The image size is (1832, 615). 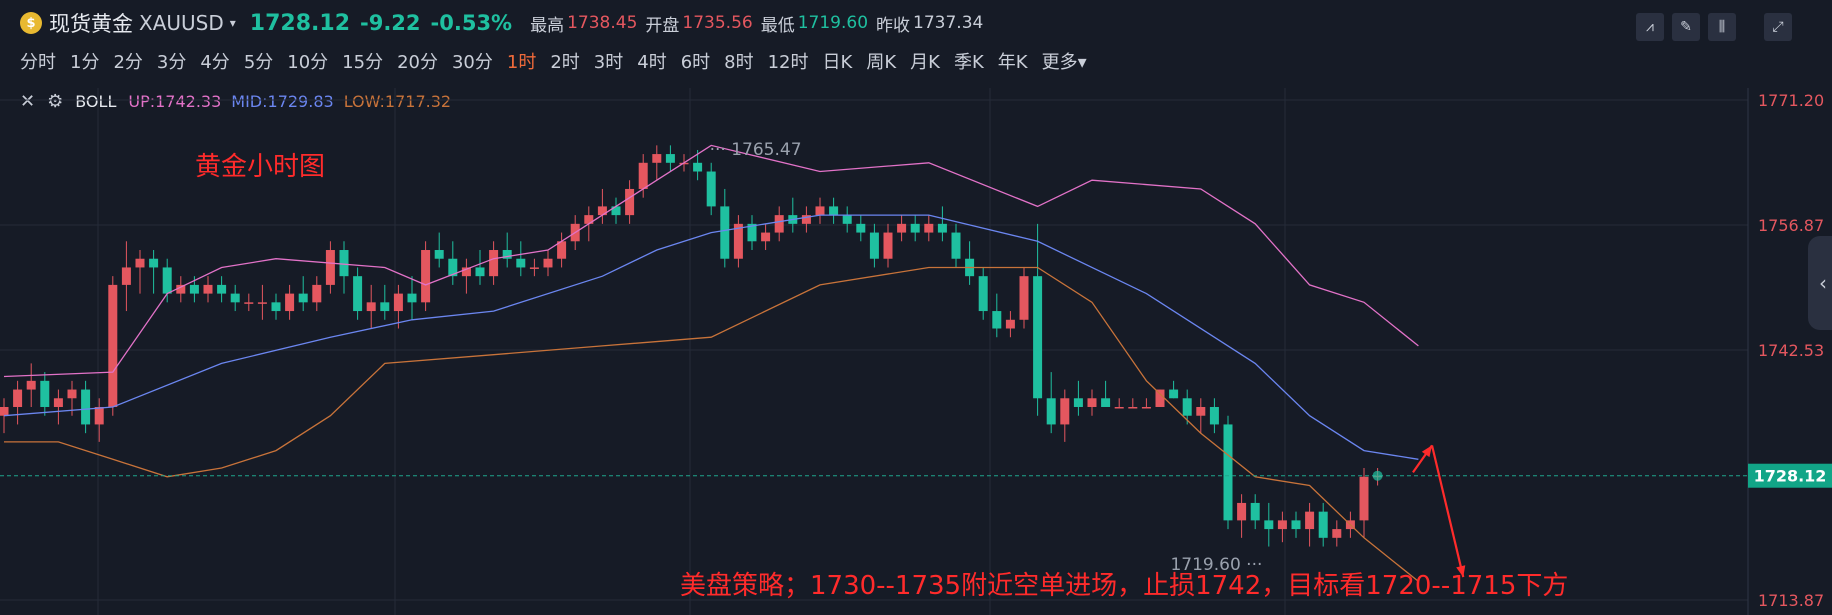 What do you see at coordinates (1012, 62) in the screenshot?
I see `timeframe-tab: 年K` at bounding box center [1012, 62].